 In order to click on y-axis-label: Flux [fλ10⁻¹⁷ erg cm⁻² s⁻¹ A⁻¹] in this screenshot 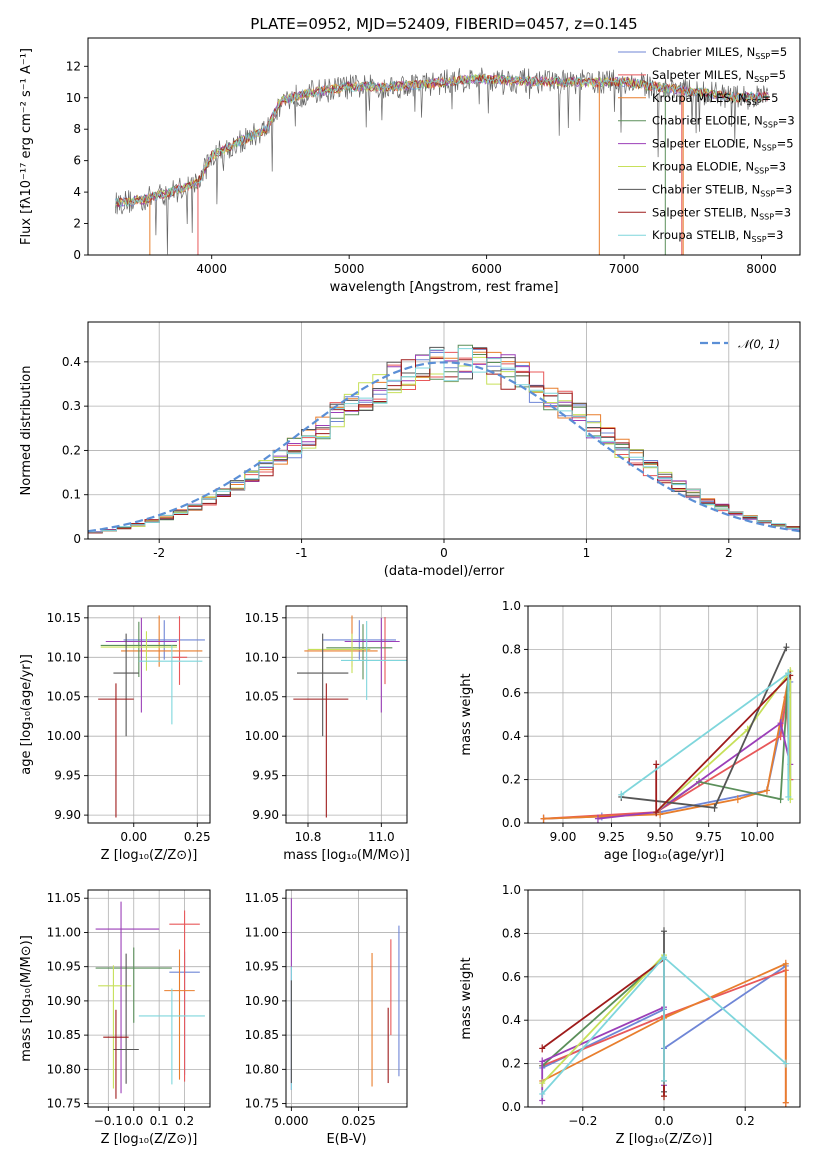, I will do `click(26, 146)`.